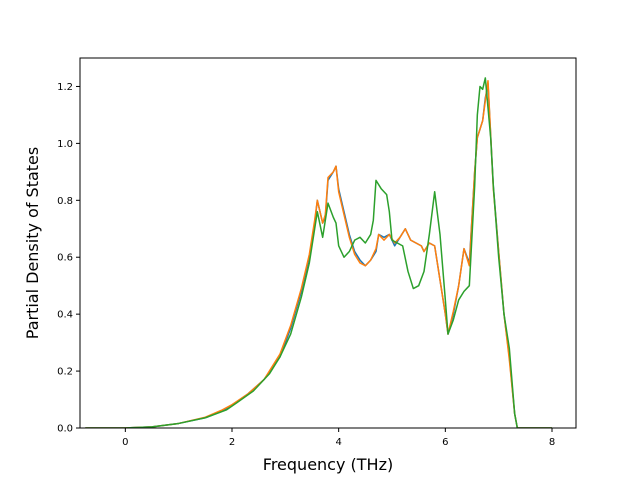  What do you see at coordinates (65, 201) in the screenshot?
I see `y-tick-label: 0.8` at bounding box center [65, 201].